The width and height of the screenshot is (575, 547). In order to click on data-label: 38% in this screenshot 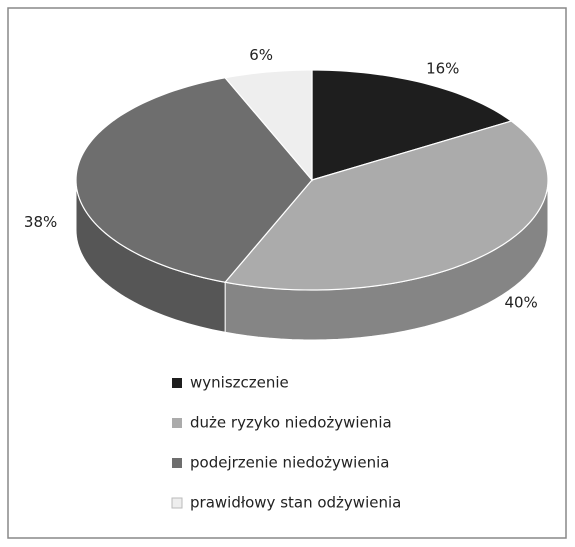, I will do `click(40, 222)`.